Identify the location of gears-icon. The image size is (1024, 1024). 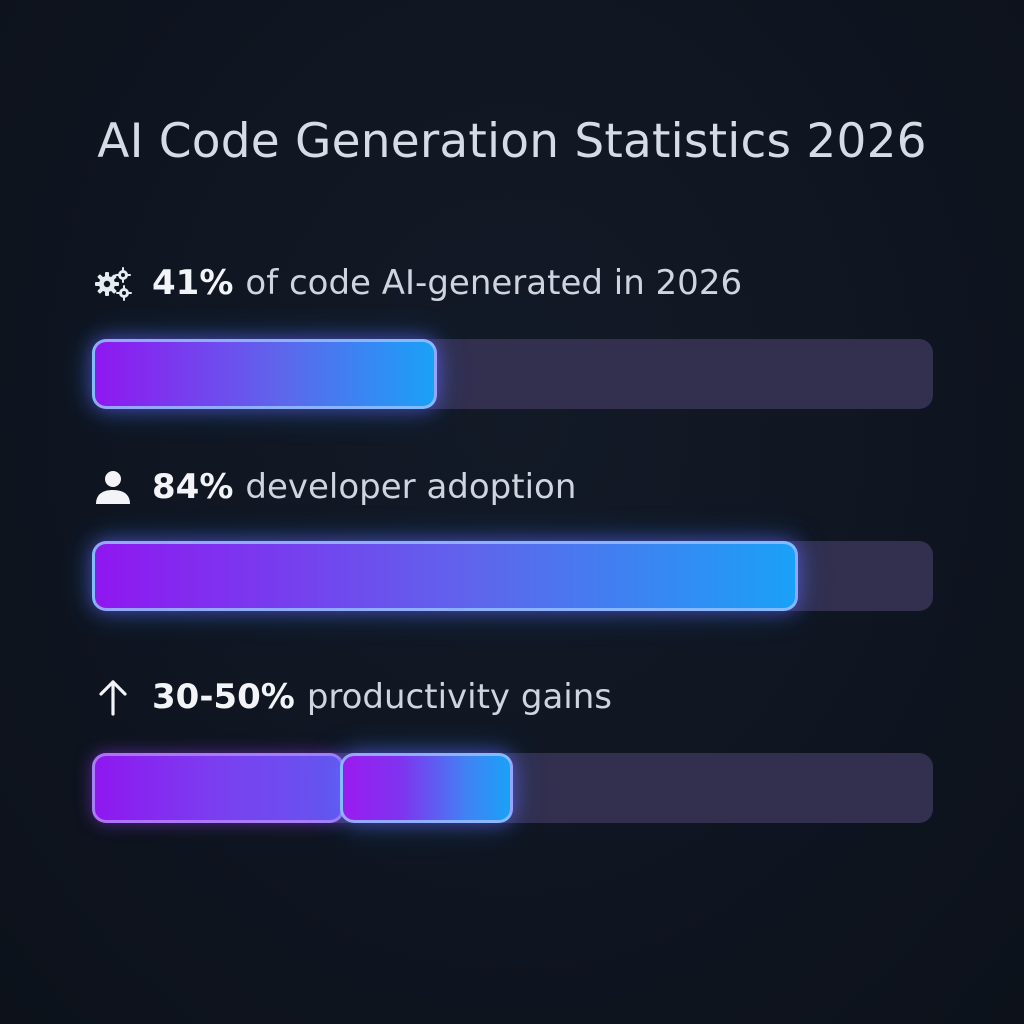
(113, 283).